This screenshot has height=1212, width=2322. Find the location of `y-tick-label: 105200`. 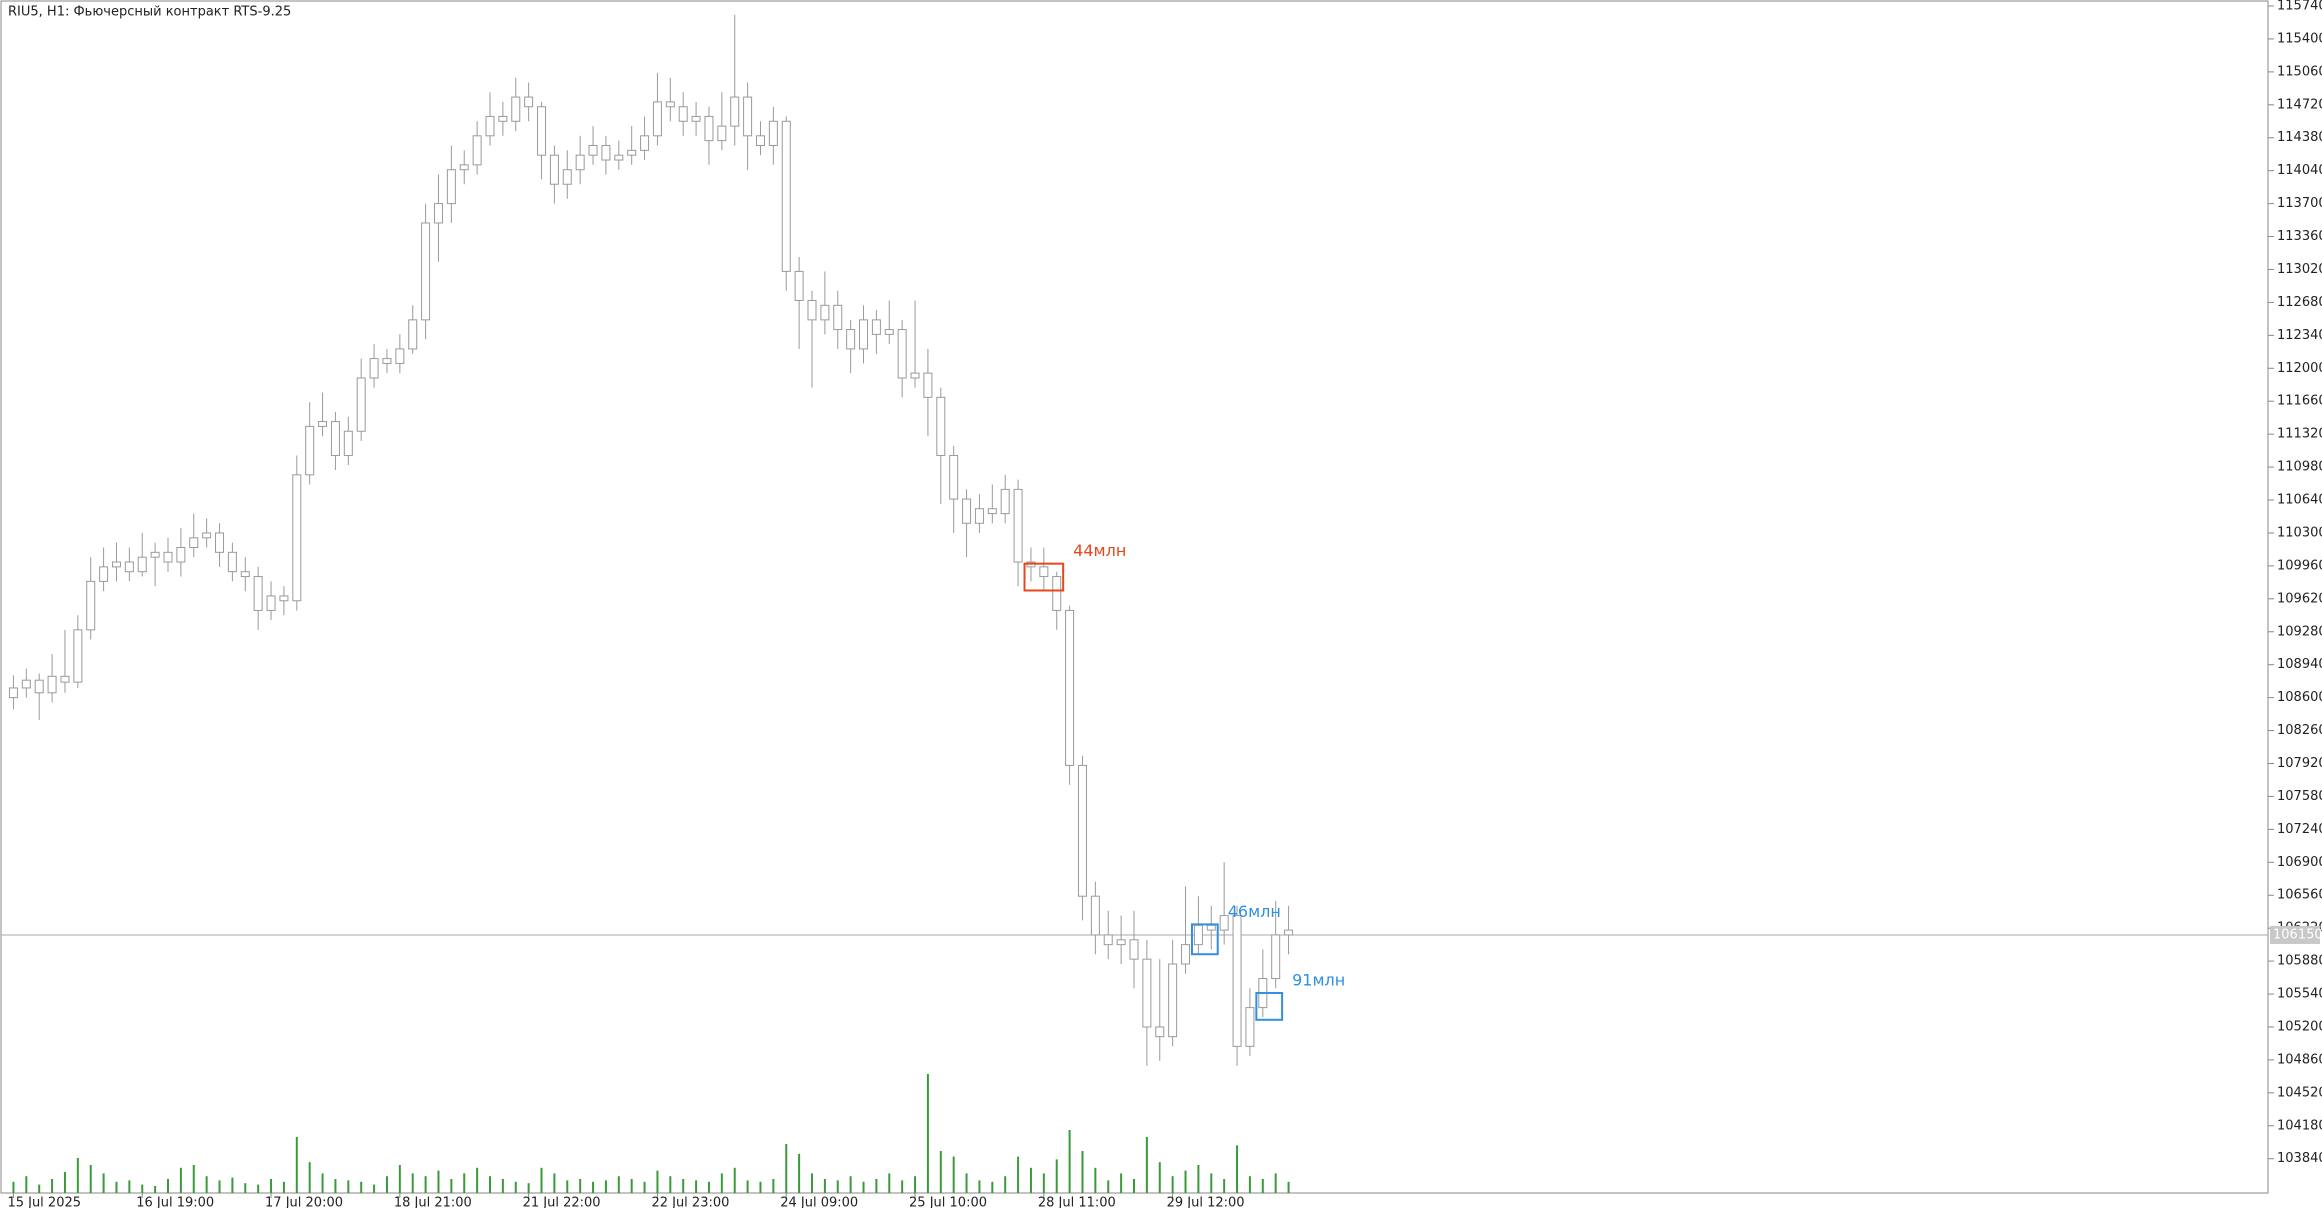

y-tick-label: 105200 is located at coordinates (2299, 1026).